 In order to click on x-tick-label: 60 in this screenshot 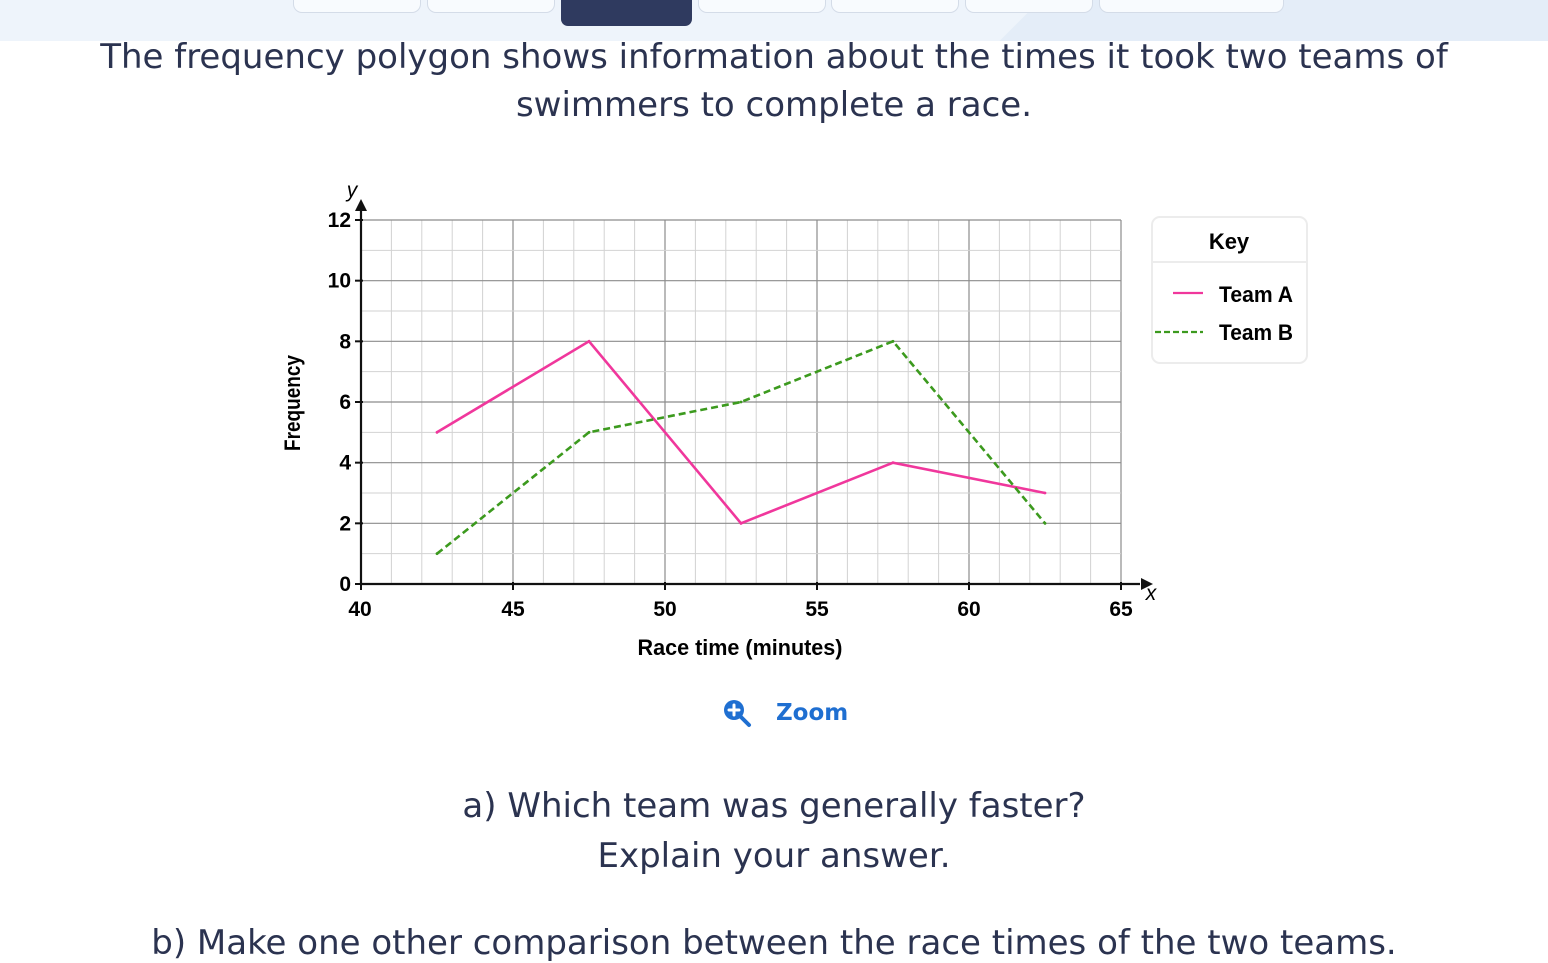, I will do `click(968, 609)`.